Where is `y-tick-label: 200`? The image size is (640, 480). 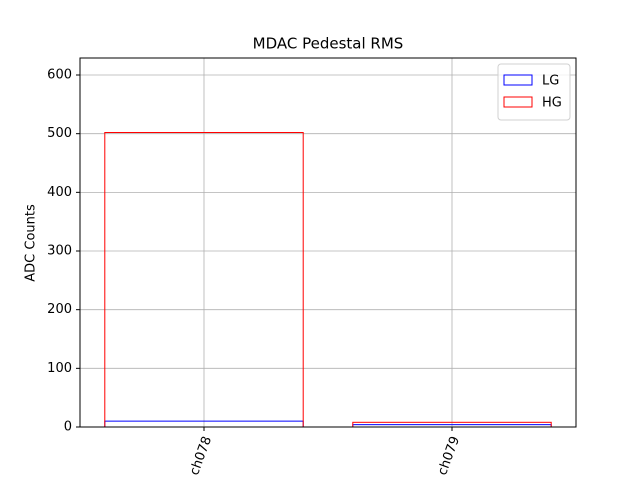
y-tick-label: 200 is located at coordinates (59, 309).